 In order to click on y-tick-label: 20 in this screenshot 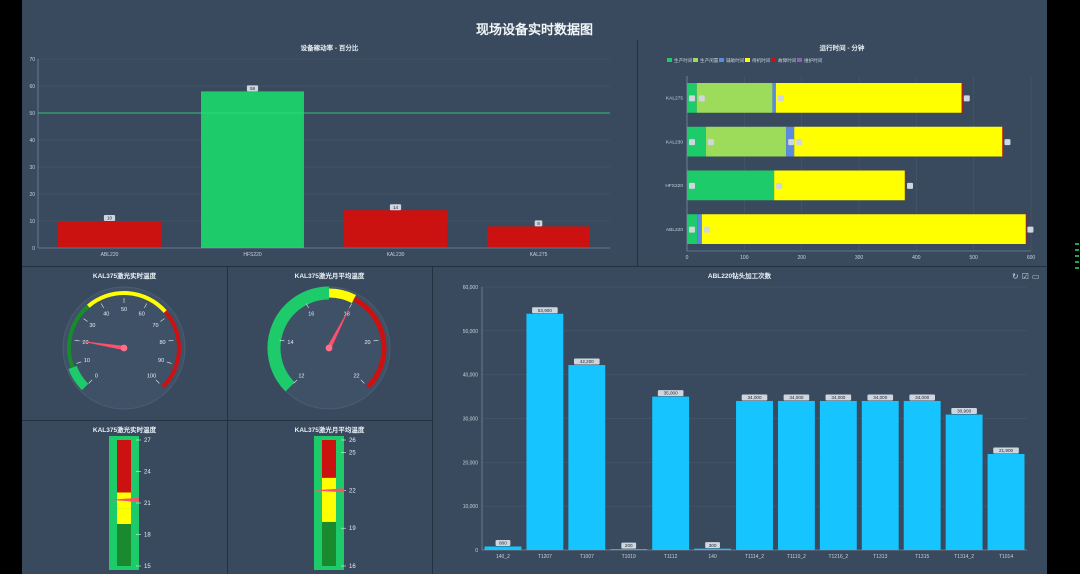, I will do `click(32, 195)`.